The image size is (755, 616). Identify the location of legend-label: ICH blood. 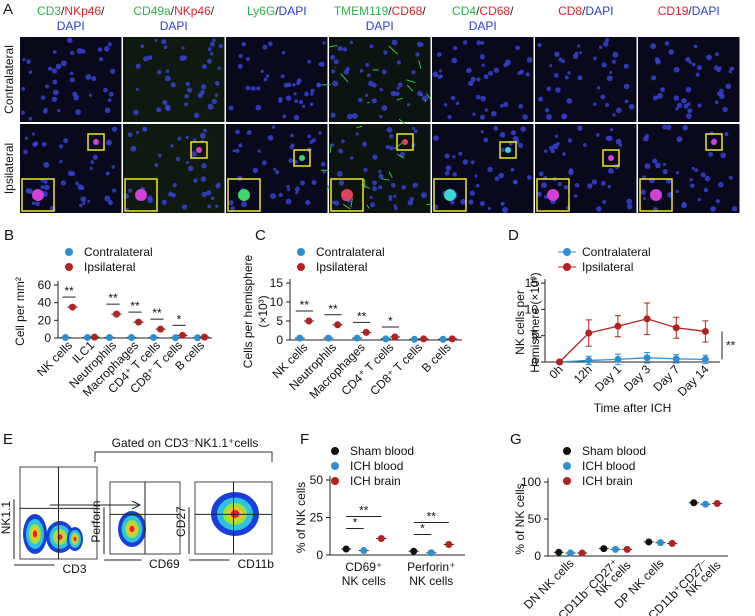
(608, 466).